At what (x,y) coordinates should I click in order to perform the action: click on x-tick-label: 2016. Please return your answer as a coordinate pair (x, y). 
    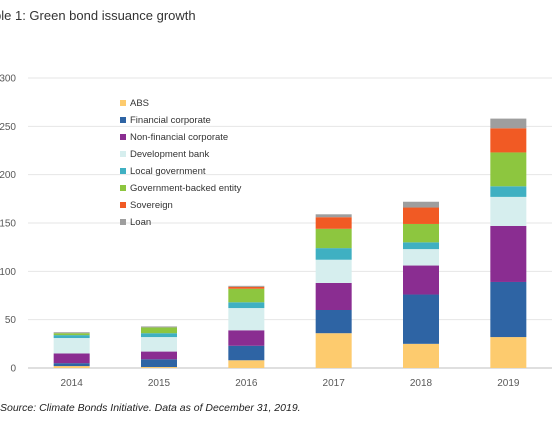
    Looking at the image, I should click on (246, 383).